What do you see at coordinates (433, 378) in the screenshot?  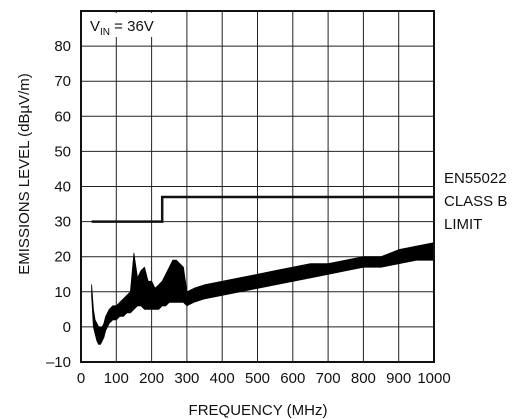 I see `x-tick-label: 1000` at bounding box center [433, 378].